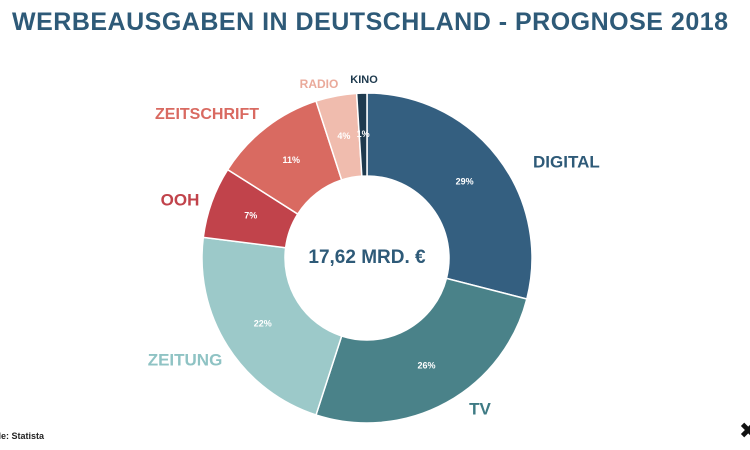 This screenshot has height=450, width=750. I want to click on category-label-radio: RADIO, so click(319, 84).